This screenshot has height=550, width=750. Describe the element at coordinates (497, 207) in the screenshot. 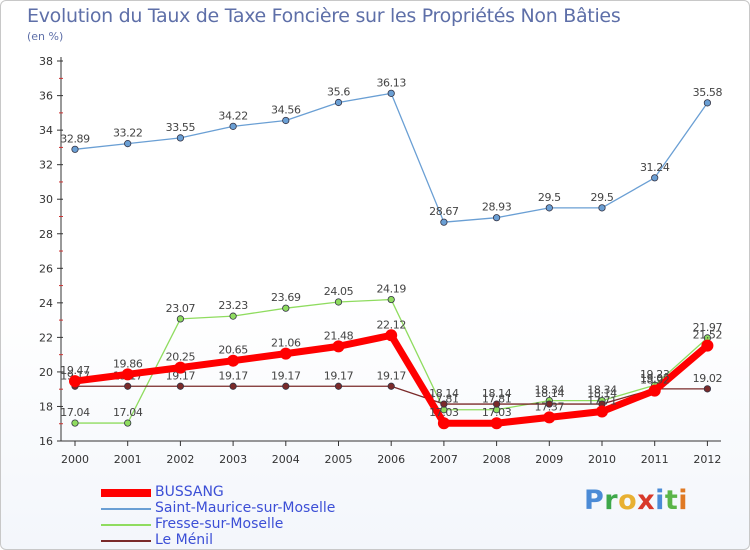

I see `data-label-saint-maurice-sur-moselle: 28.93` at that location.